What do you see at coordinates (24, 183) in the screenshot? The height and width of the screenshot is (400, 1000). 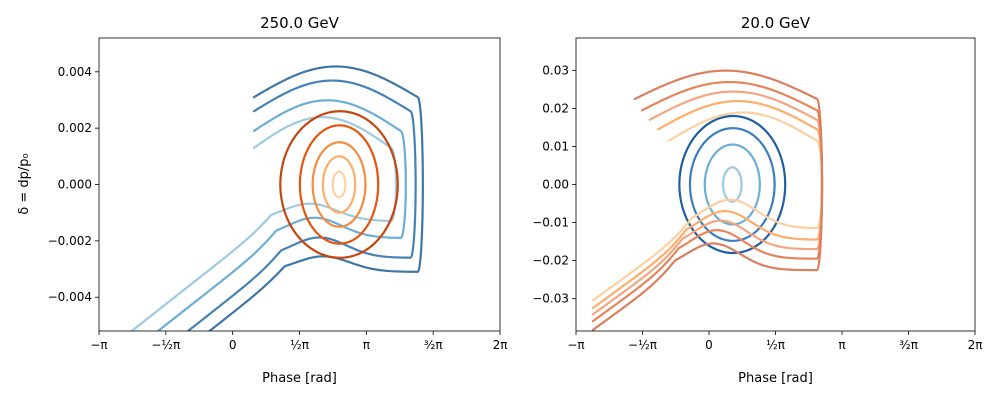 I see `y-axis-label: δ = dp/p₀` at bounding box center [24, 183].